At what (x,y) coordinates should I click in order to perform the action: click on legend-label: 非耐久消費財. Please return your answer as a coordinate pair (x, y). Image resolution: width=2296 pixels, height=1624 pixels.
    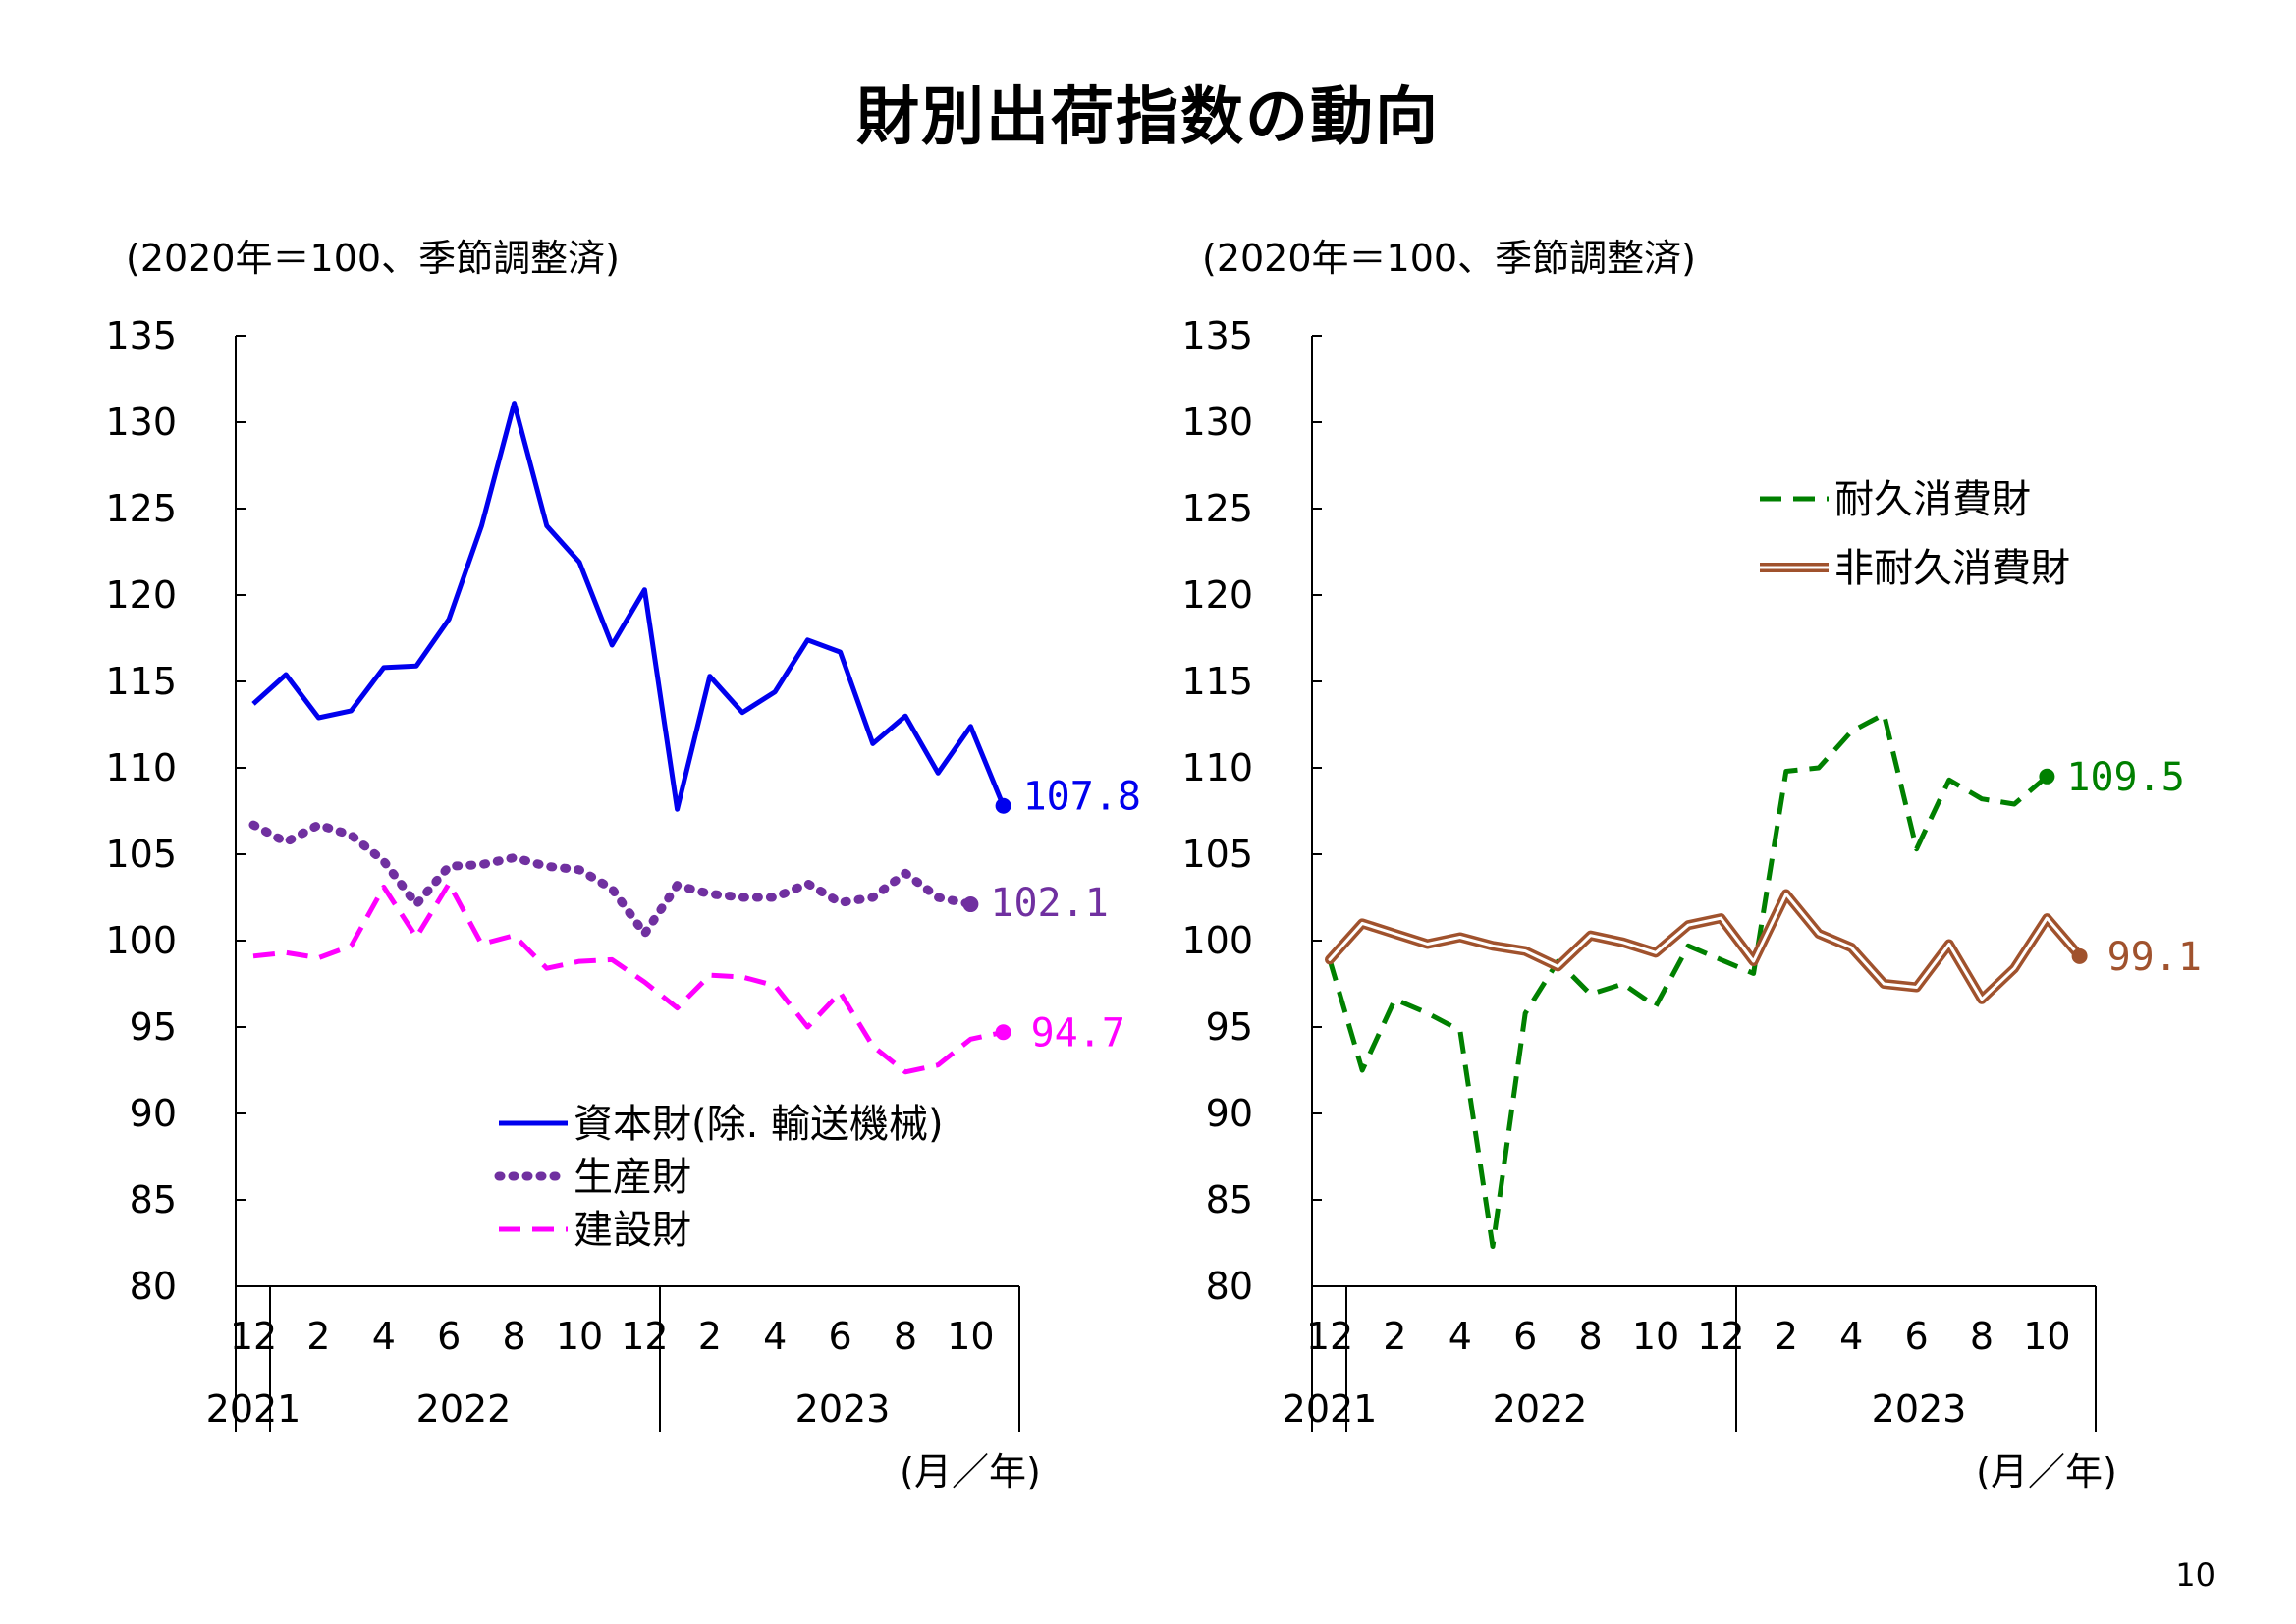
    Looking at the image, I should click on (1952, 568).